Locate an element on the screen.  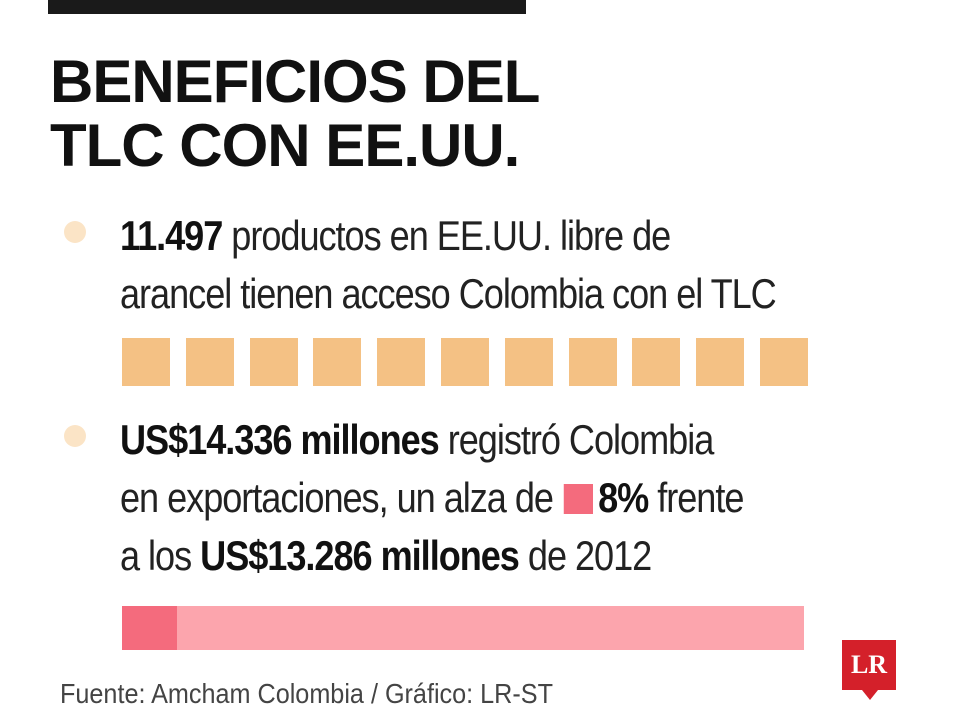
exports-text-3-start: a los is located at coordinates (160, 555).